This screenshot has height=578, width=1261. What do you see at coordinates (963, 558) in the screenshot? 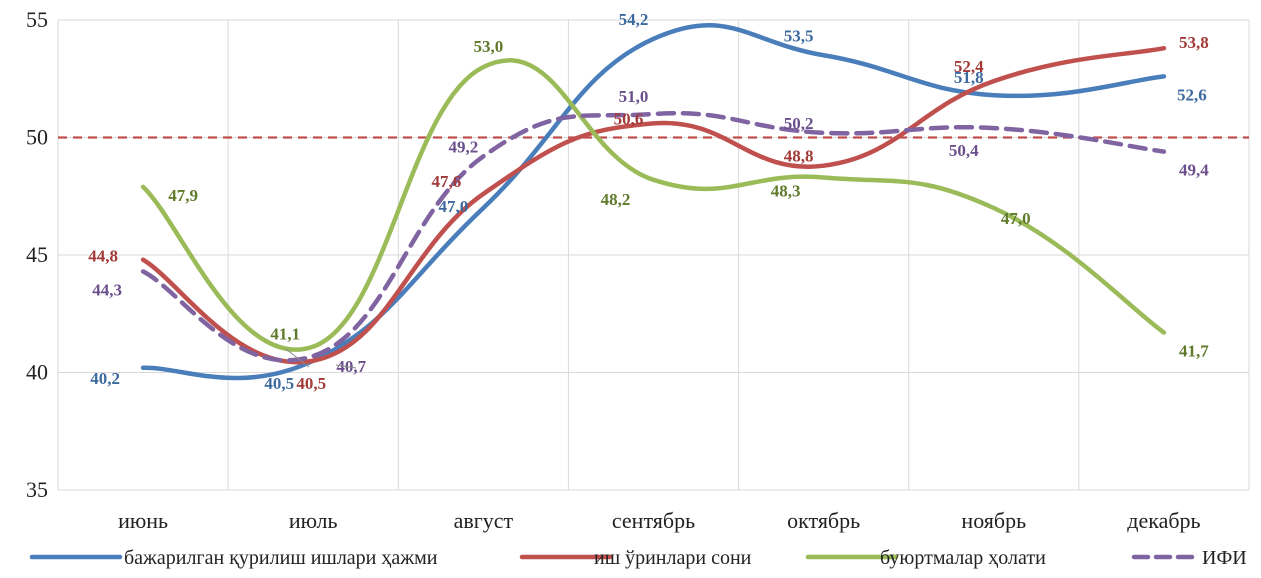
I see `legend-label-3: буюртмалар ҳолати` at bounding box center [963, 558].